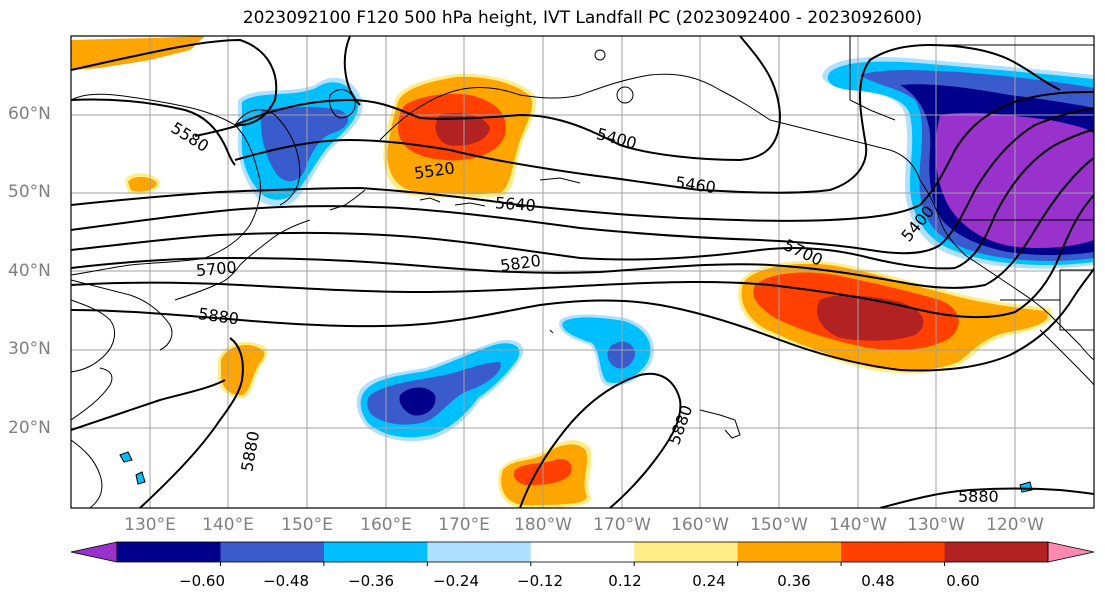  What do you see at coordinates (202, 581) in the screenshot?
I see `colorbar-tick-label: −0.60` at bounding box center [202, 581].